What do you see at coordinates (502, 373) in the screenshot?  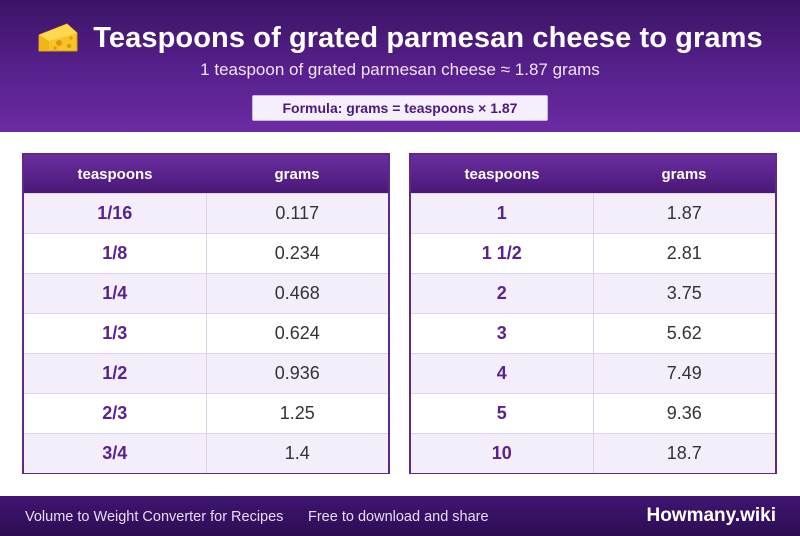 I see `teaspoons-cell: 4` at bounding box center [502, 373].